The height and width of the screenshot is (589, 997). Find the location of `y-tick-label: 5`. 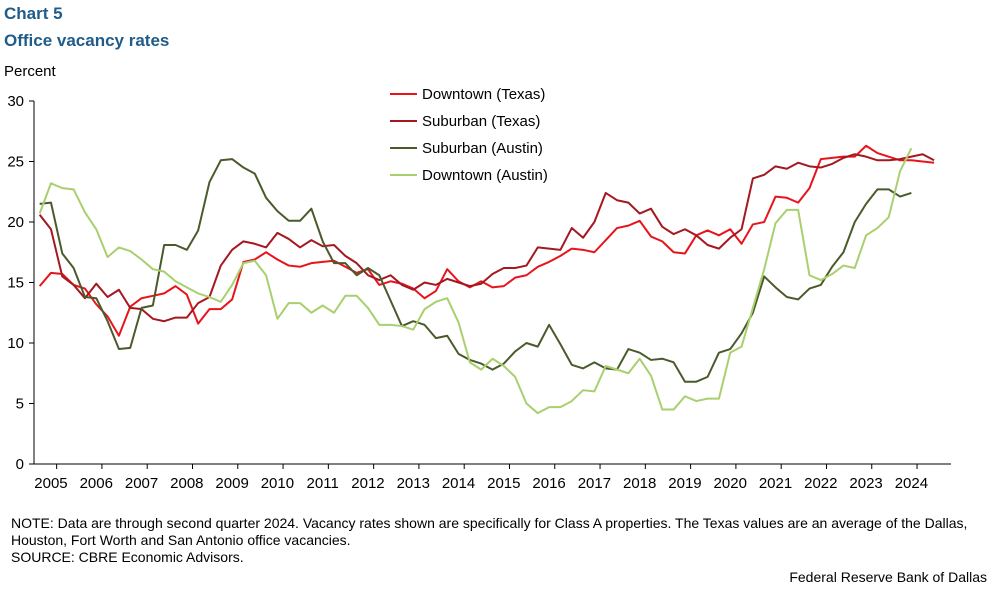

y-tick-label: 5 is located at coordinates (20, 404).